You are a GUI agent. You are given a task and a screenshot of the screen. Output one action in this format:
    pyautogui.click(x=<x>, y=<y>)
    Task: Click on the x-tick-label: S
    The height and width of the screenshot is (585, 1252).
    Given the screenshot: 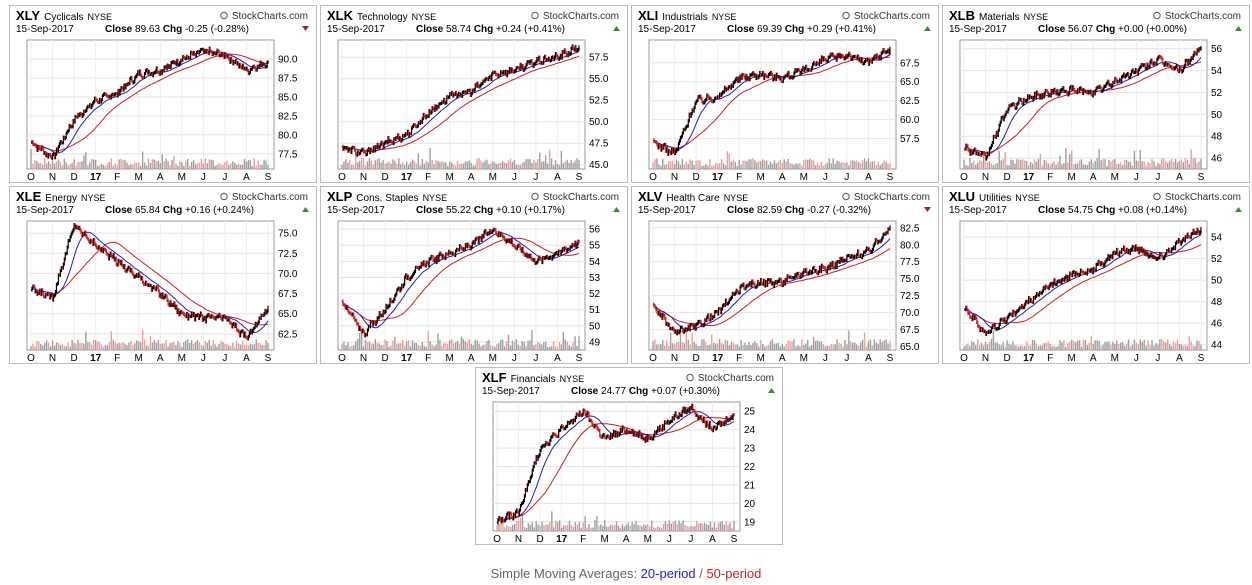 What is the action you would take?
    pyautogui.click(x=1201, y=358)
    